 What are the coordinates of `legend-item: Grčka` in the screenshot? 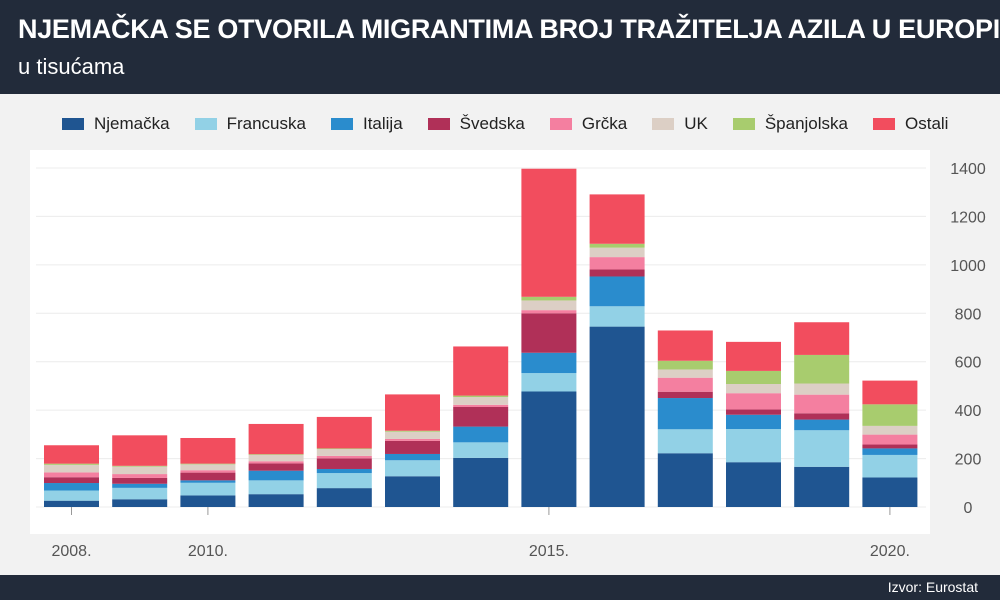 It's located at (588, 124).